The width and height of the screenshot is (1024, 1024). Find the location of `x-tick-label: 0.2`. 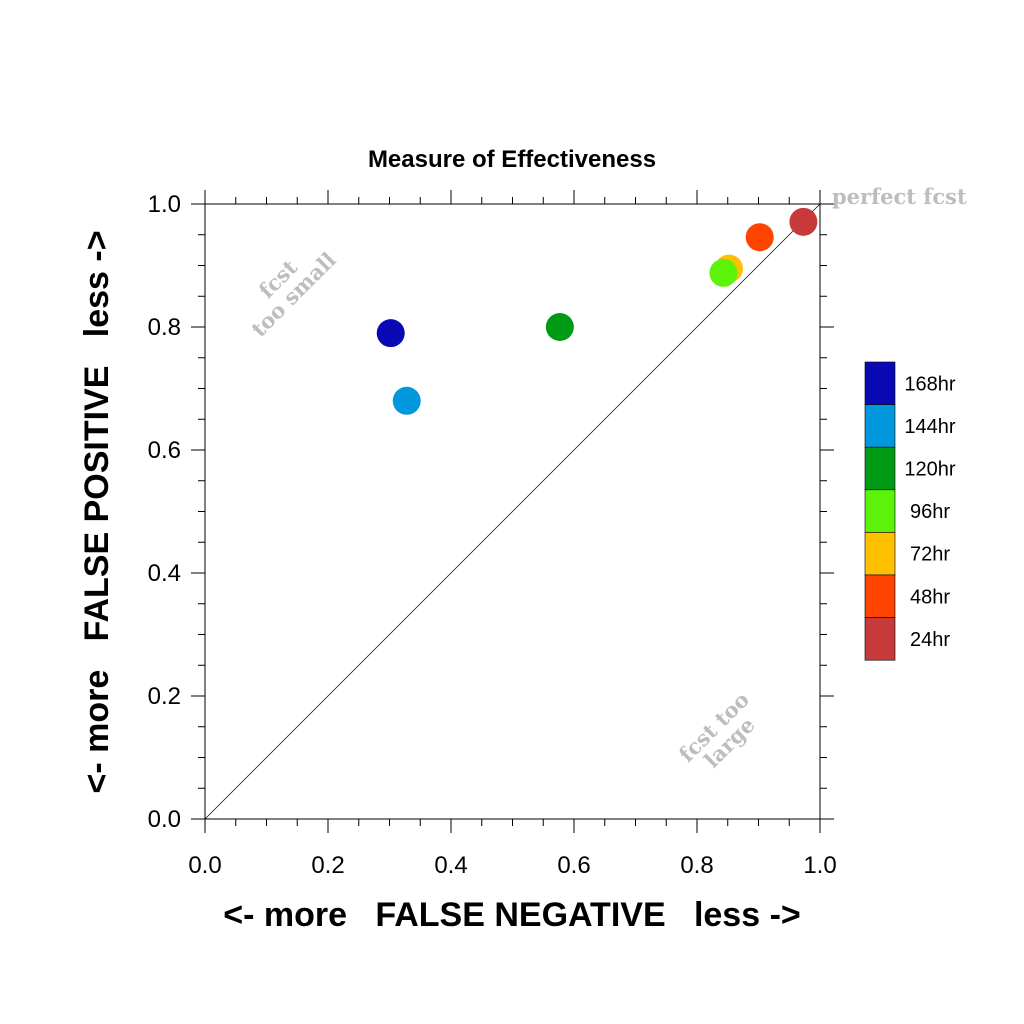

x-tick-label: 0.2 is located at coordinates (327, 865).